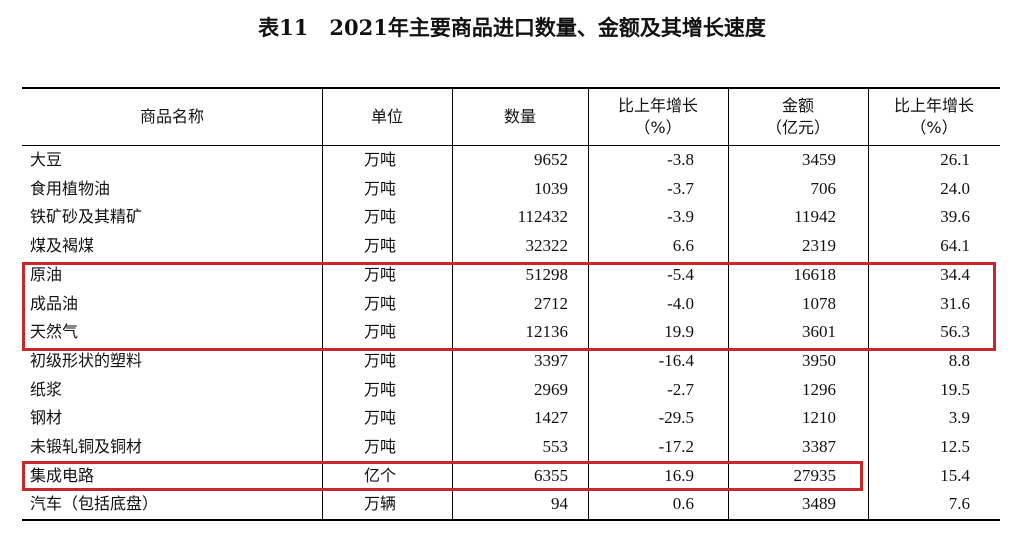 This screenshot has width=1024, height=537. I want to click on table-cell: 6.6, so click(683, 246).